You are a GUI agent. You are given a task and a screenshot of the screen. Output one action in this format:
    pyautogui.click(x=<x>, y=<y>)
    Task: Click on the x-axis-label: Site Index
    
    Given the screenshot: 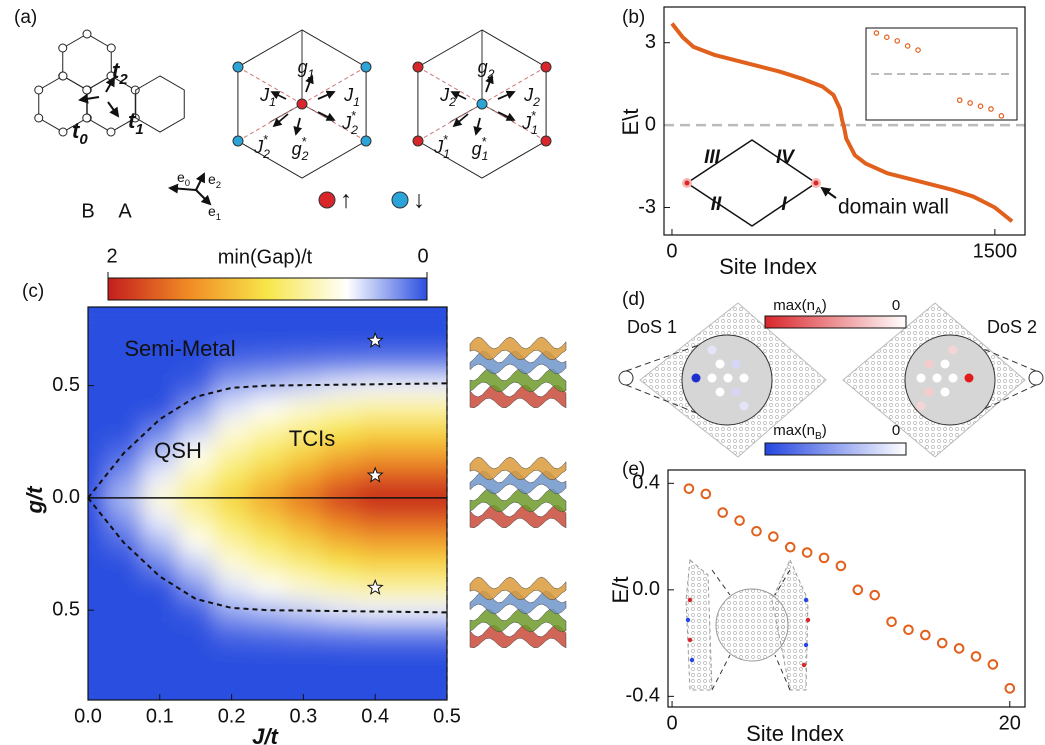 What is the action you would take?
    pyautogui.click(x=795, y=733)
    